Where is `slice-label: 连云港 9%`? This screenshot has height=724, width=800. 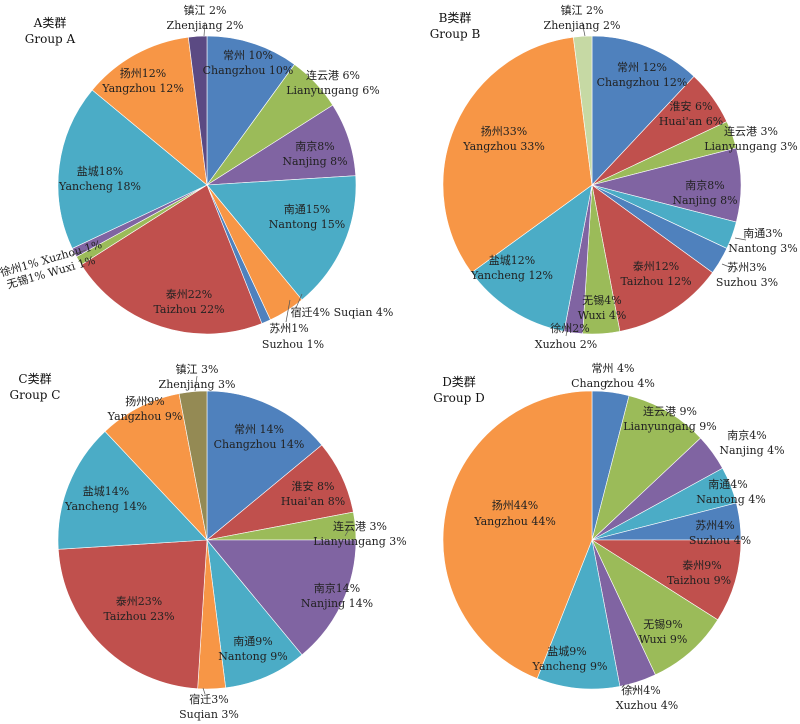 slice-label: 连云港 9% is located at coordinates (670, 411).